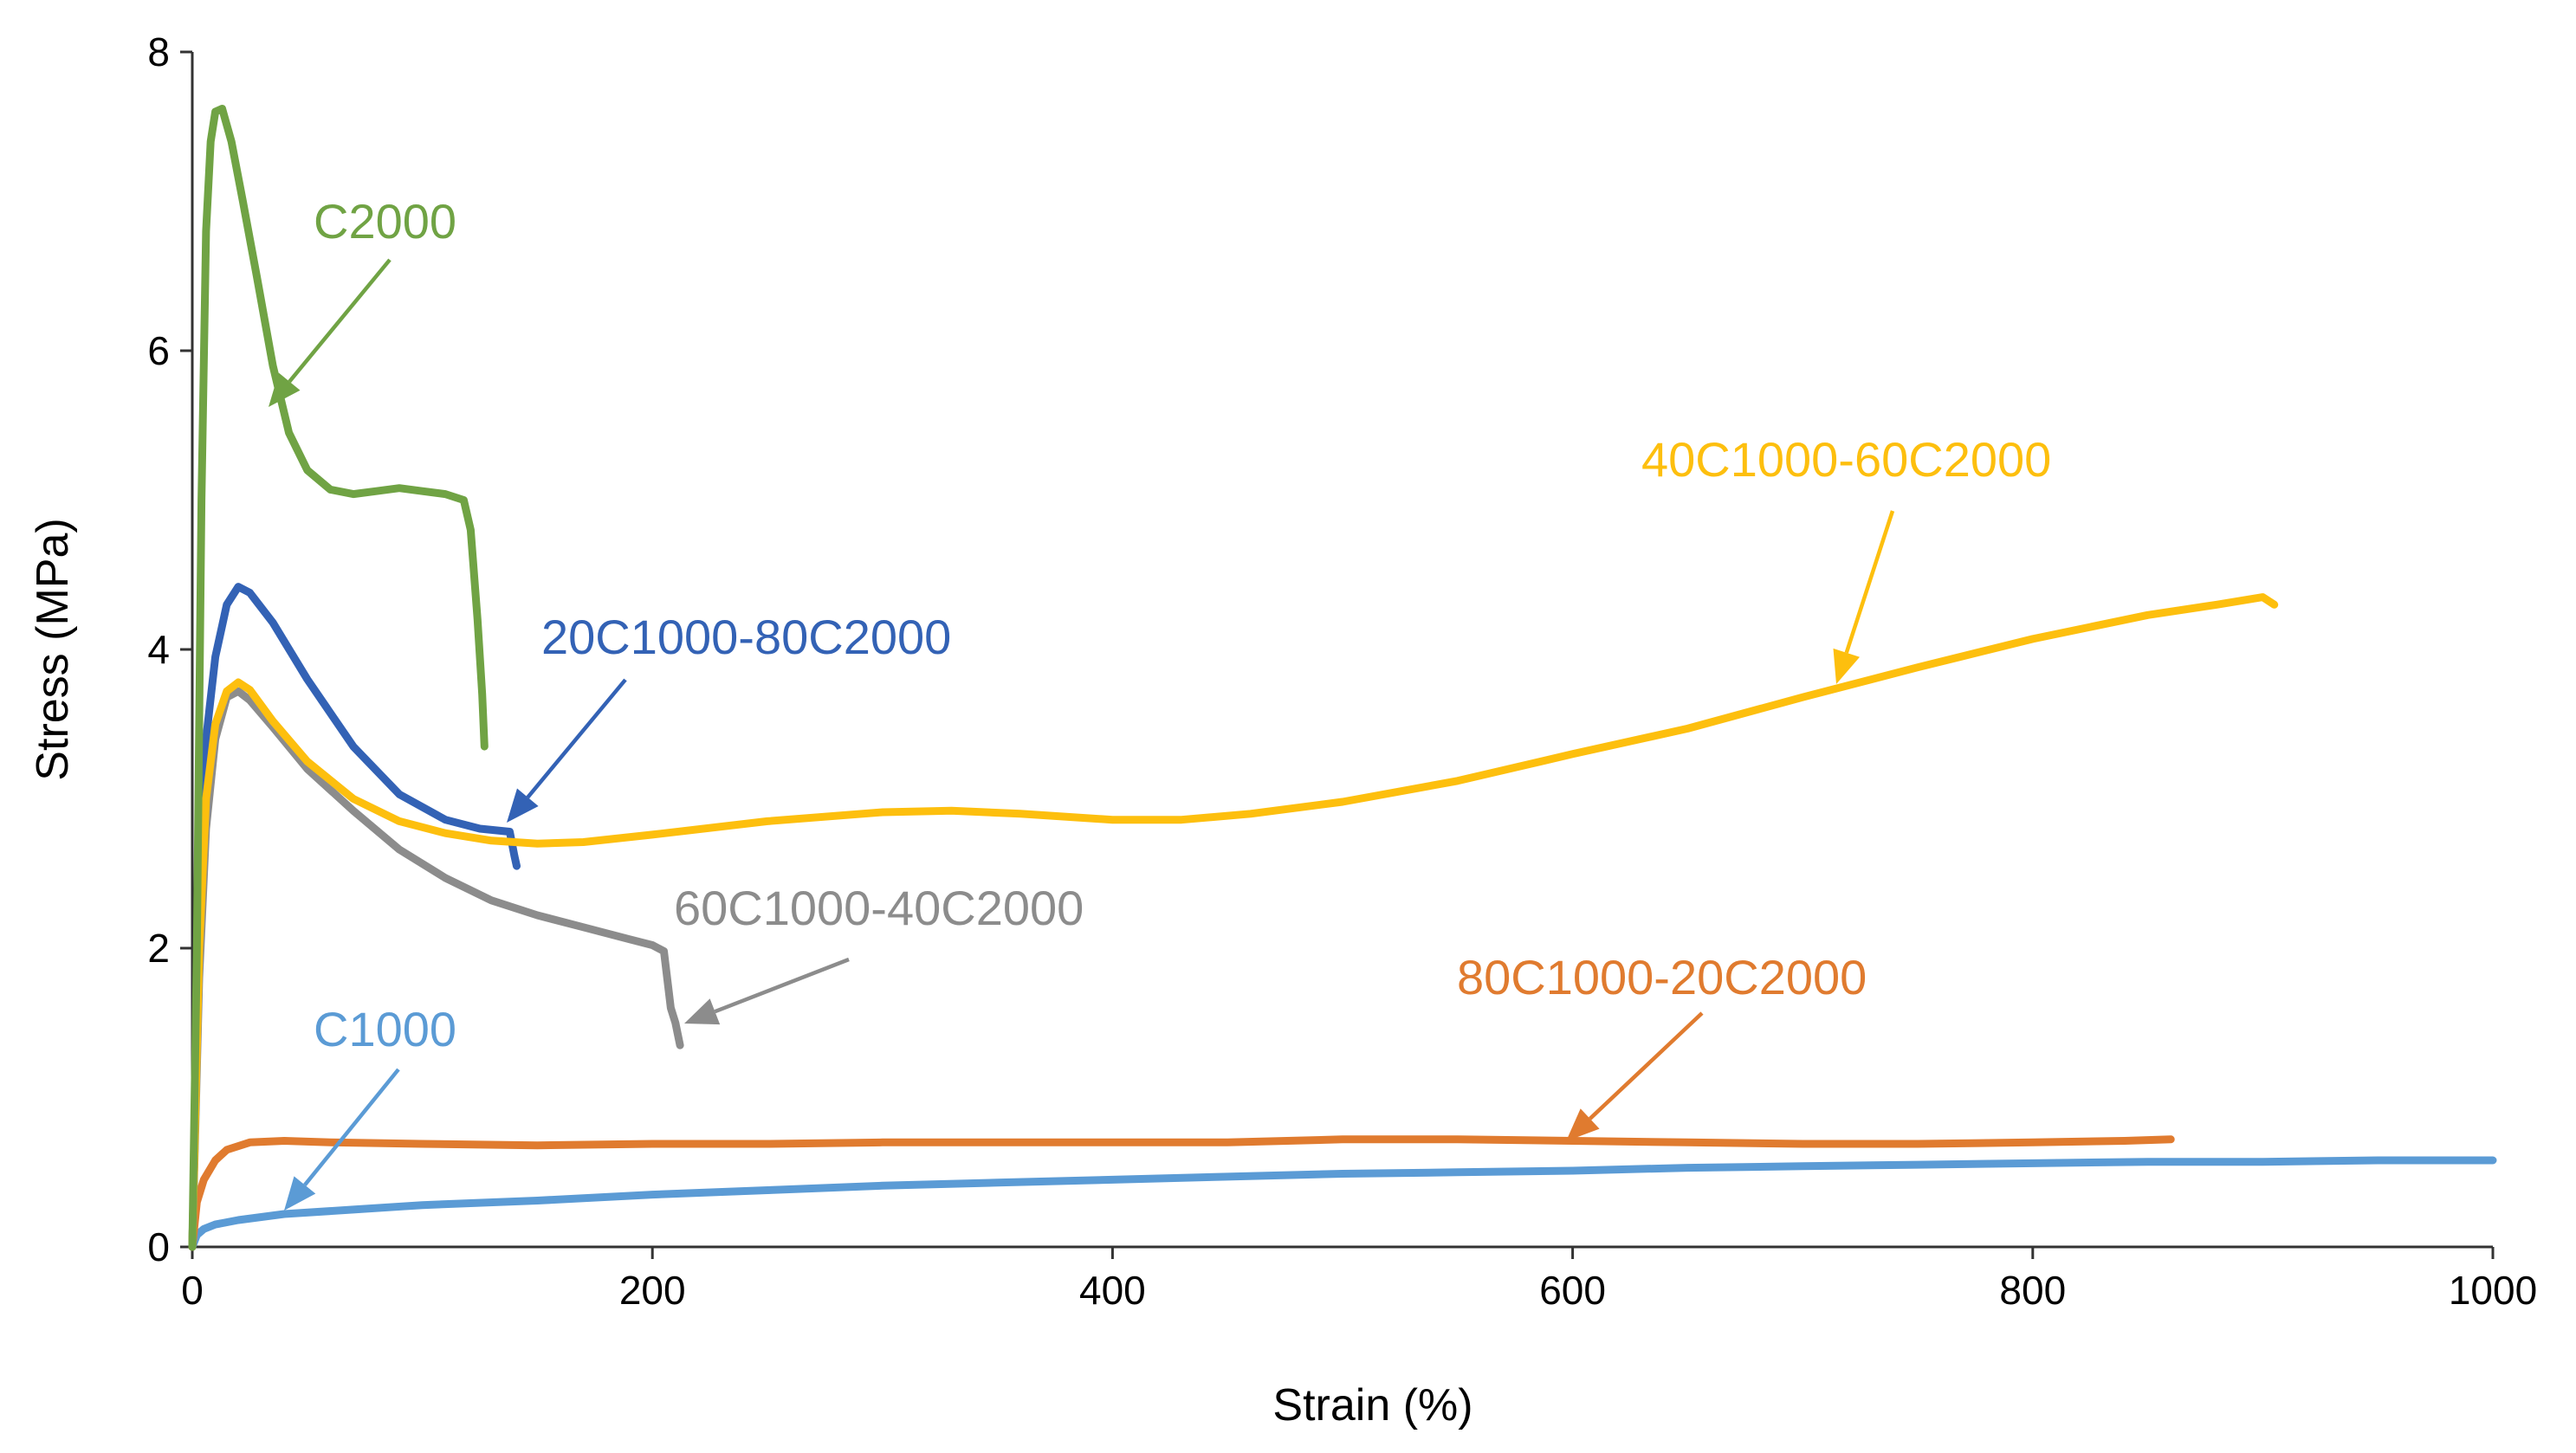 This screenshot has width=2576, height=1453. What do you see at coordinates (300, 1193) in the screenshot?
I see `annotation-arrowhead-c1000` at bounding box center [300, 1193].